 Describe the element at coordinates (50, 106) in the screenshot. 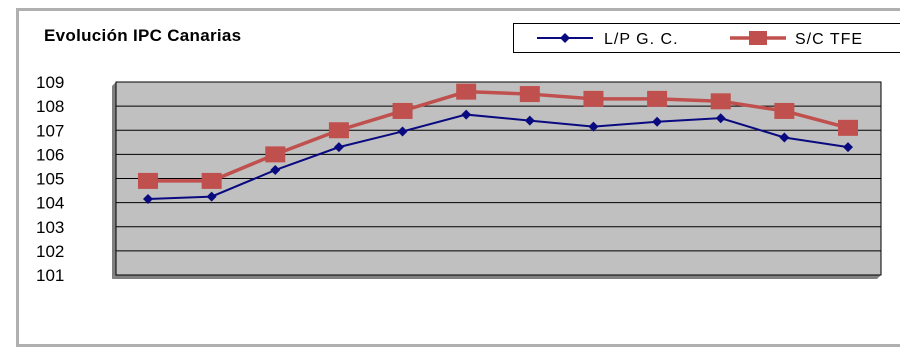

I see `y-tick-label: 108` at that location.